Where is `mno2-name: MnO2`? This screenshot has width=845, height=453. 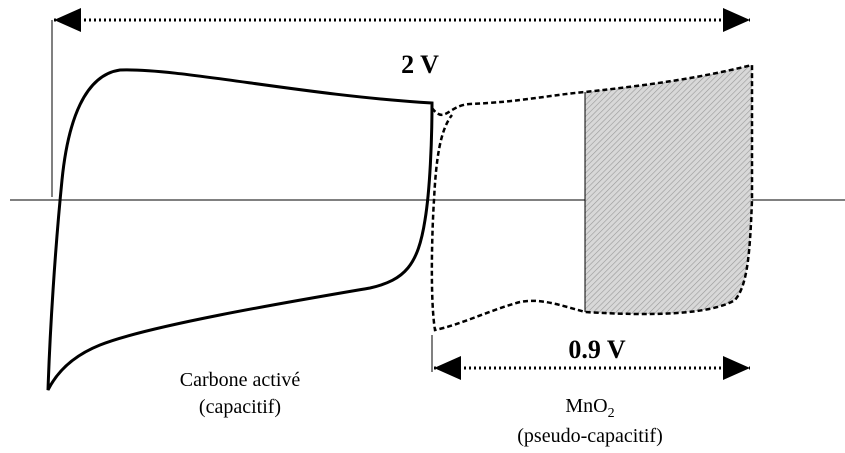 mno2-name: MnO2 is located at coordinates (589, 408).